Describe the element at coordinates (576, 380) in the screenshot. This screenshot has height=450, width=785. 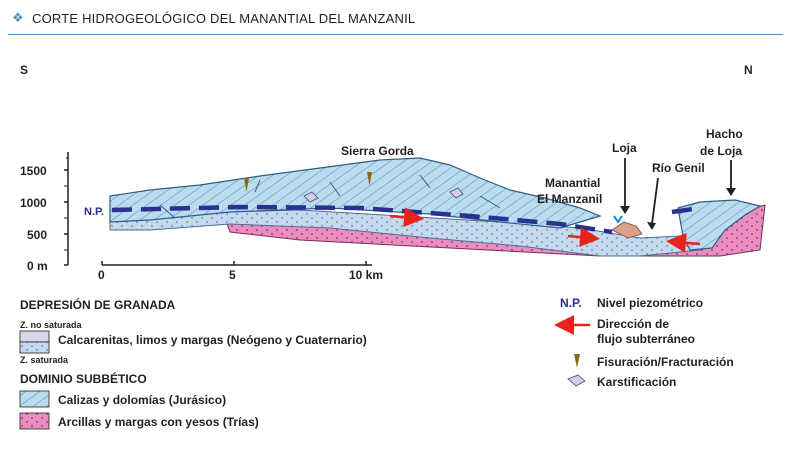
I see `legend-karst-icon` at that location.